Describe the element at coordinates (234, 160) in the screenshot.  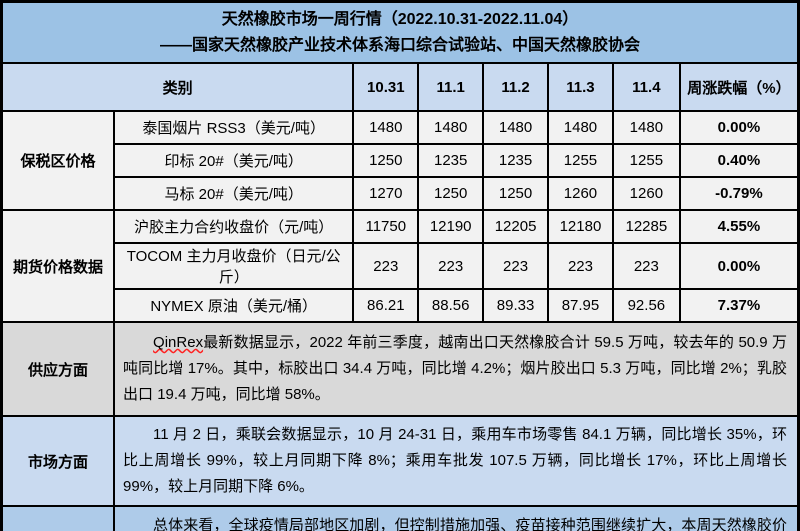
I see `item-name: 印标 20#（美元/吨）` at that location.